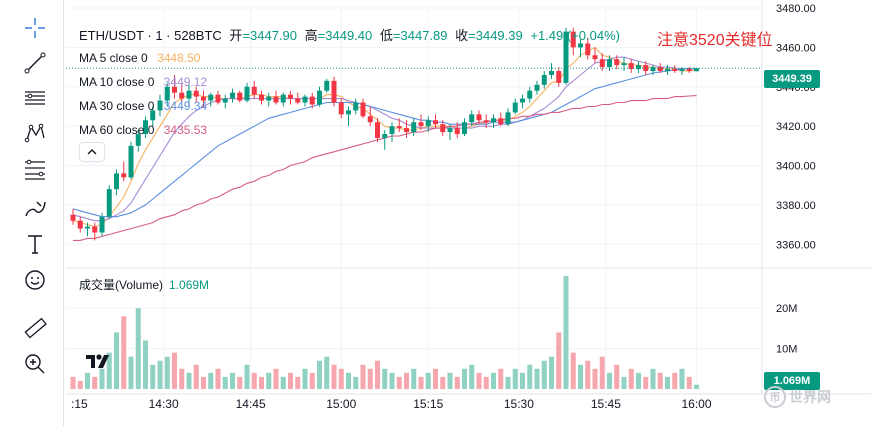 This screenshot has height=426, width=871. What do you see at coordinates (796, 48) in the screenshot?
I see `price-tick-label: 3460.00` at bounding box center [796, 48].